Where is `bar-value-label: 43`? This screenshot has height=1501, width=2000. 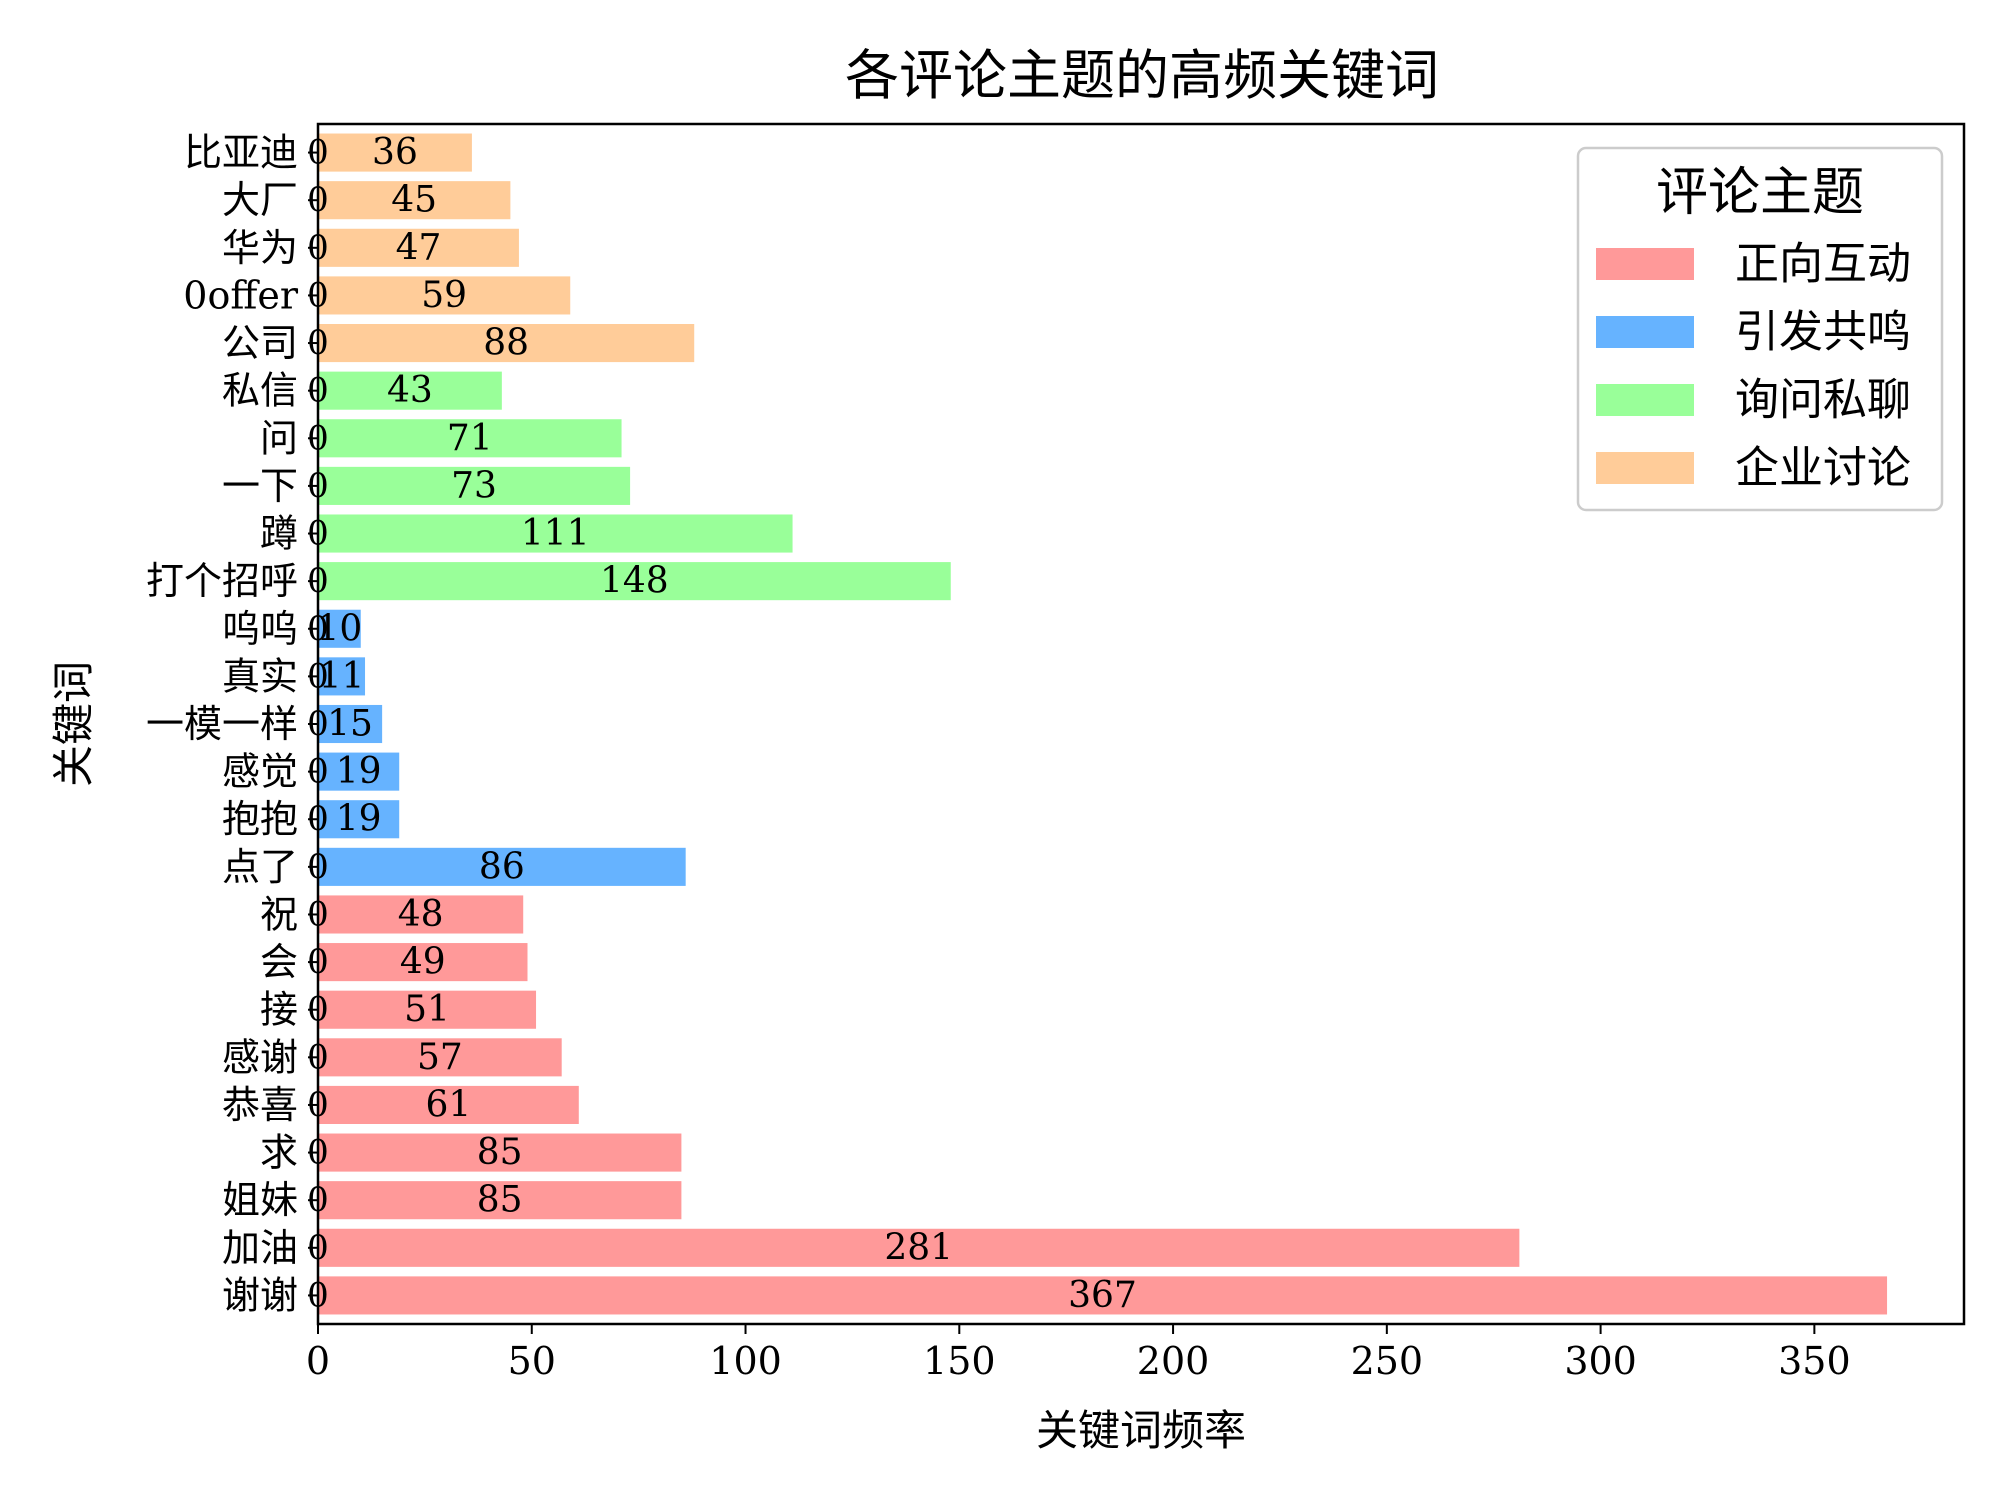 bar-value-label: 43 is located at coordinates (410, 390).